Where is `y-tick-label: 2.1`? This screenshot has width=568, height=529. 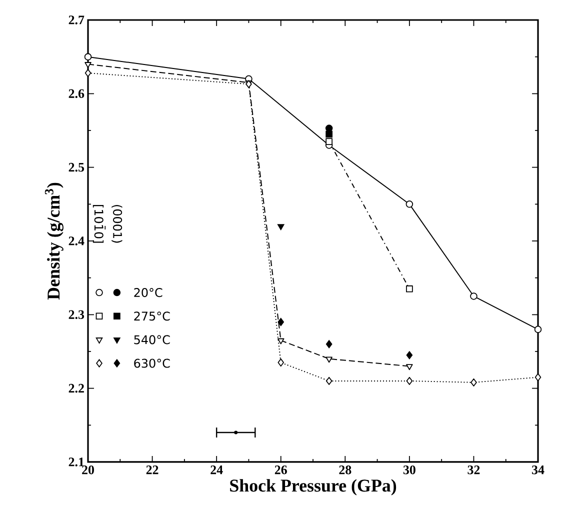 y-tick-label: 2.1 is located at coordinates (76, 462).